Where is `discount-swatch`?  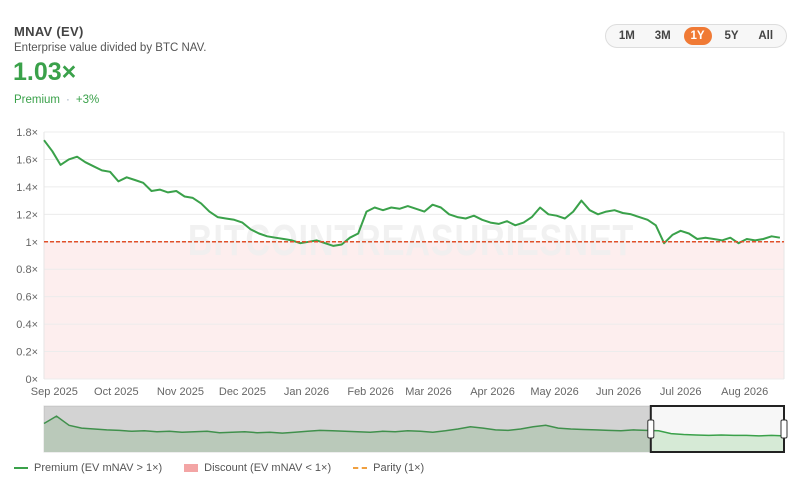
discount-swatch is located at coordinates (191, 468).